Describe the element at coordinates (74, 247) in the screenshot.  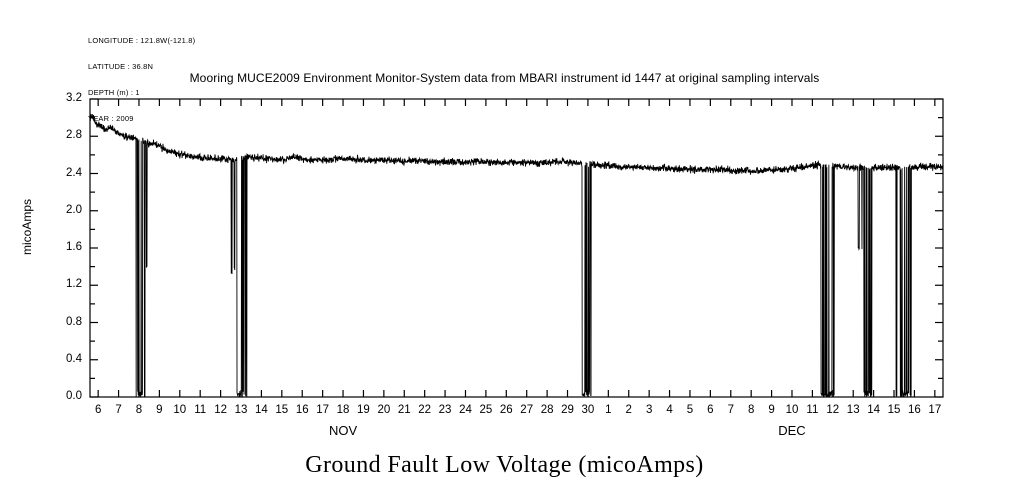
I see `y-axis-tick: 1.6` at that location.